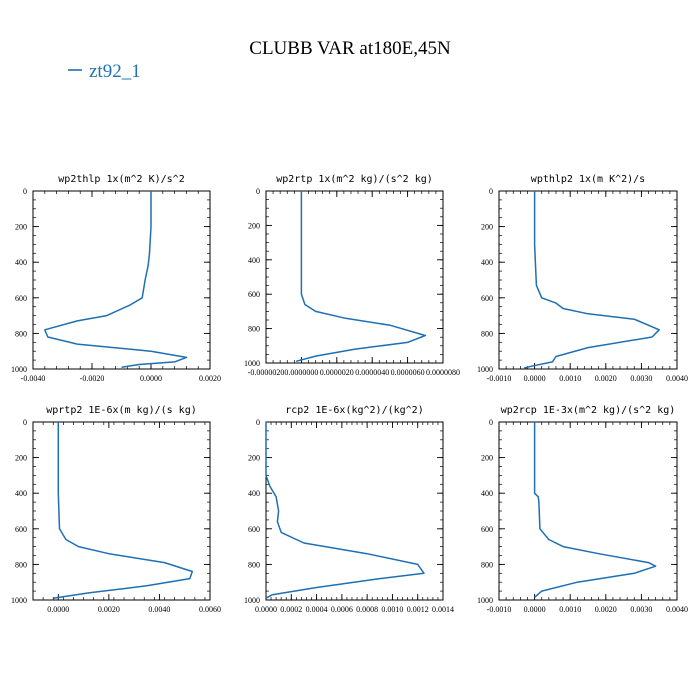 This screenshot has height=700, width=700. Describe the element at coordinates (345, 510) in the screenshot. I see `panel-5-series-1-line` at that location.